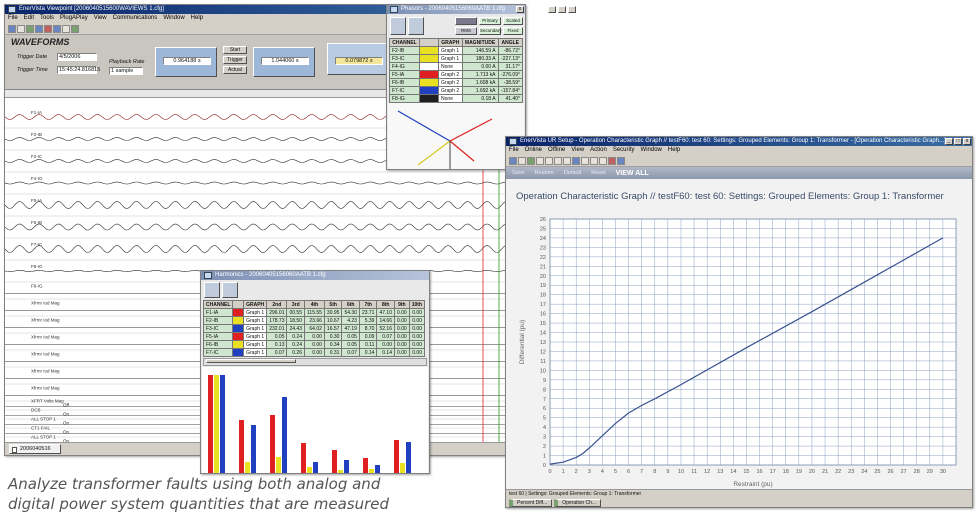  What do you see at coordinates (490, 31) in the screenshot?
I see `toggle-secondary: Secondary` at bounding box center [490, 31].